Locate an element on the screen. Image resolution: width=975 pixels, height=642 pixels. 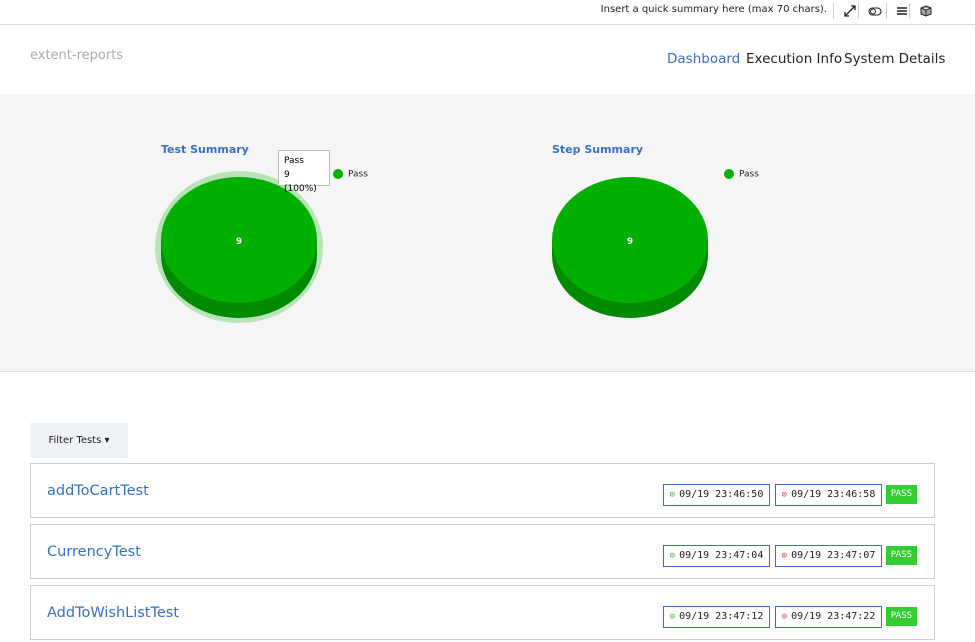
start-time: ⊙ 09/19 23:47:12 is located at coordinates (716, 617).